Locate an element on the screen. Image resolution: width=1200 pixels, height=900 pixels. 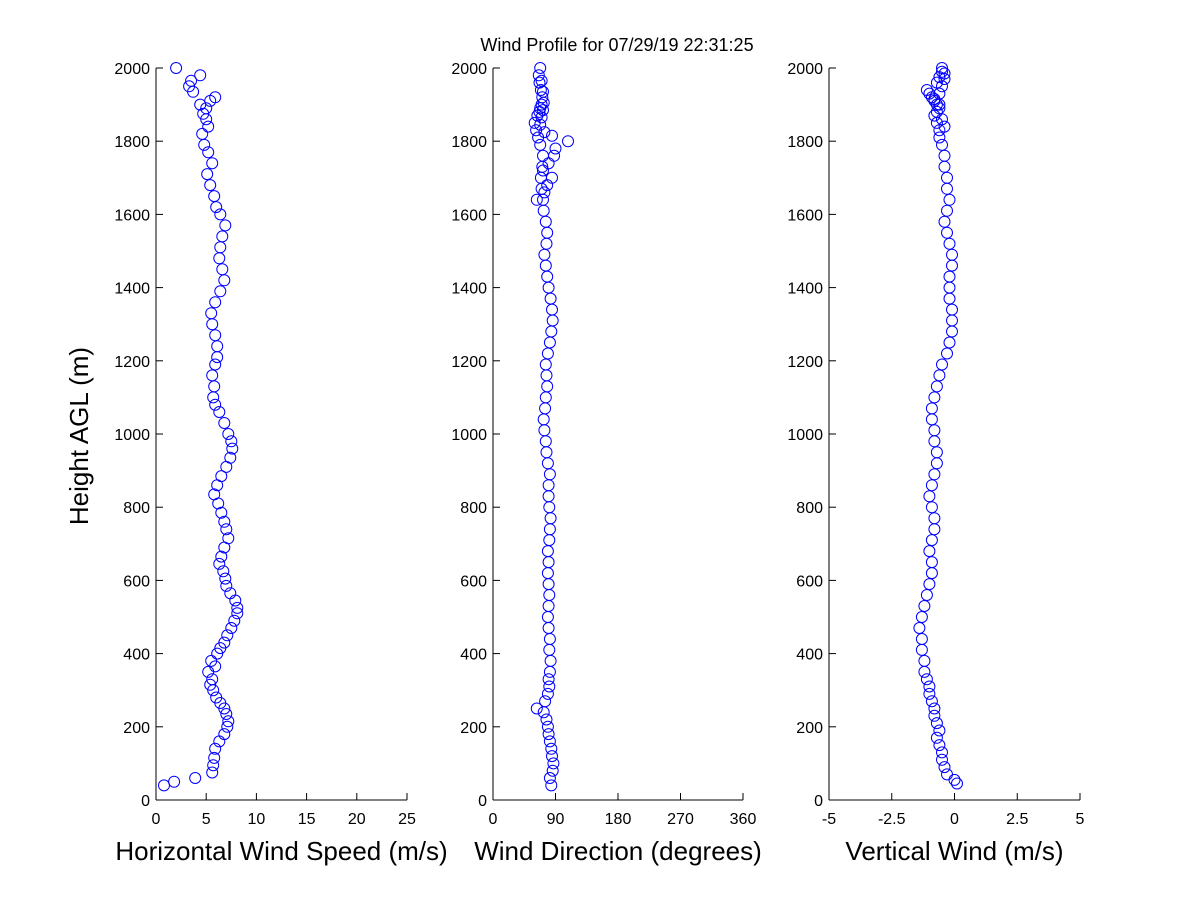
x-tick-label: 270 is located at coordinates (680, 819).